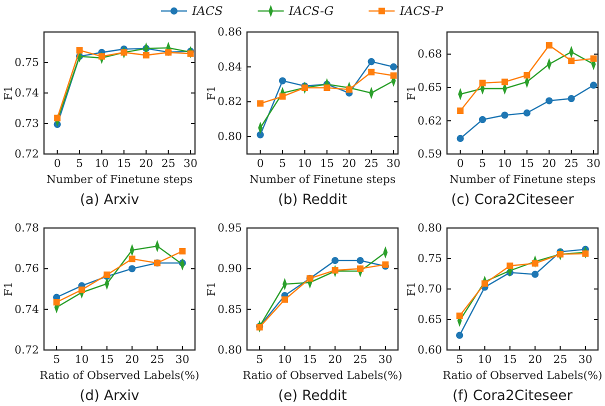 This screenshot has height=406, width=605. Describe the element at coordinates (230, 228) in the screenshot. I see `y-tick-label: 0.95` at that location.